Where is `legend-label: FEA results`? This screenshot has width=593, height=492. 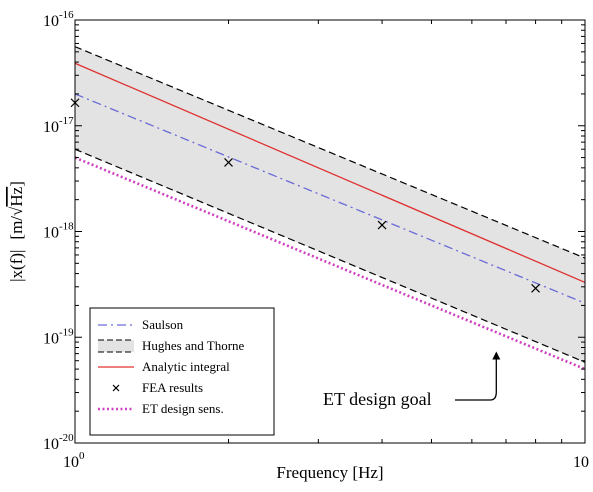
legend-label: FEA results is located at coordinates (172, 387).